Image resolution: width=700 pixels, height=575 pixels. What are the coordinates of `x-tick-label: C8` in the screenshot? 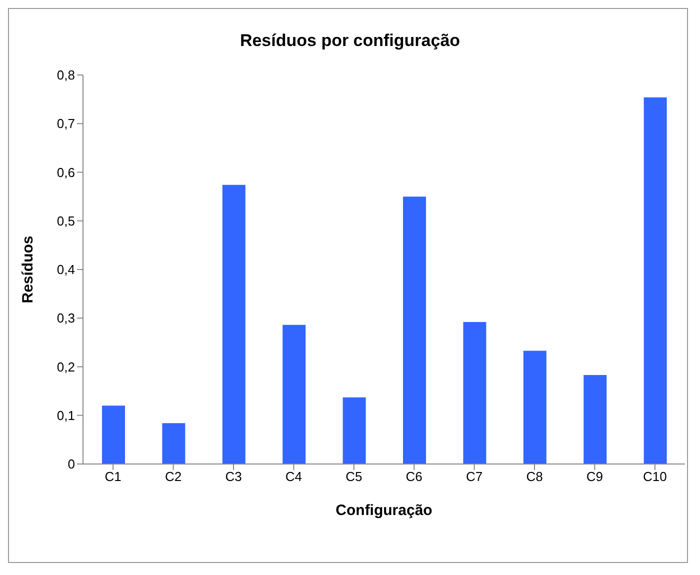 It's located at (534, 476).